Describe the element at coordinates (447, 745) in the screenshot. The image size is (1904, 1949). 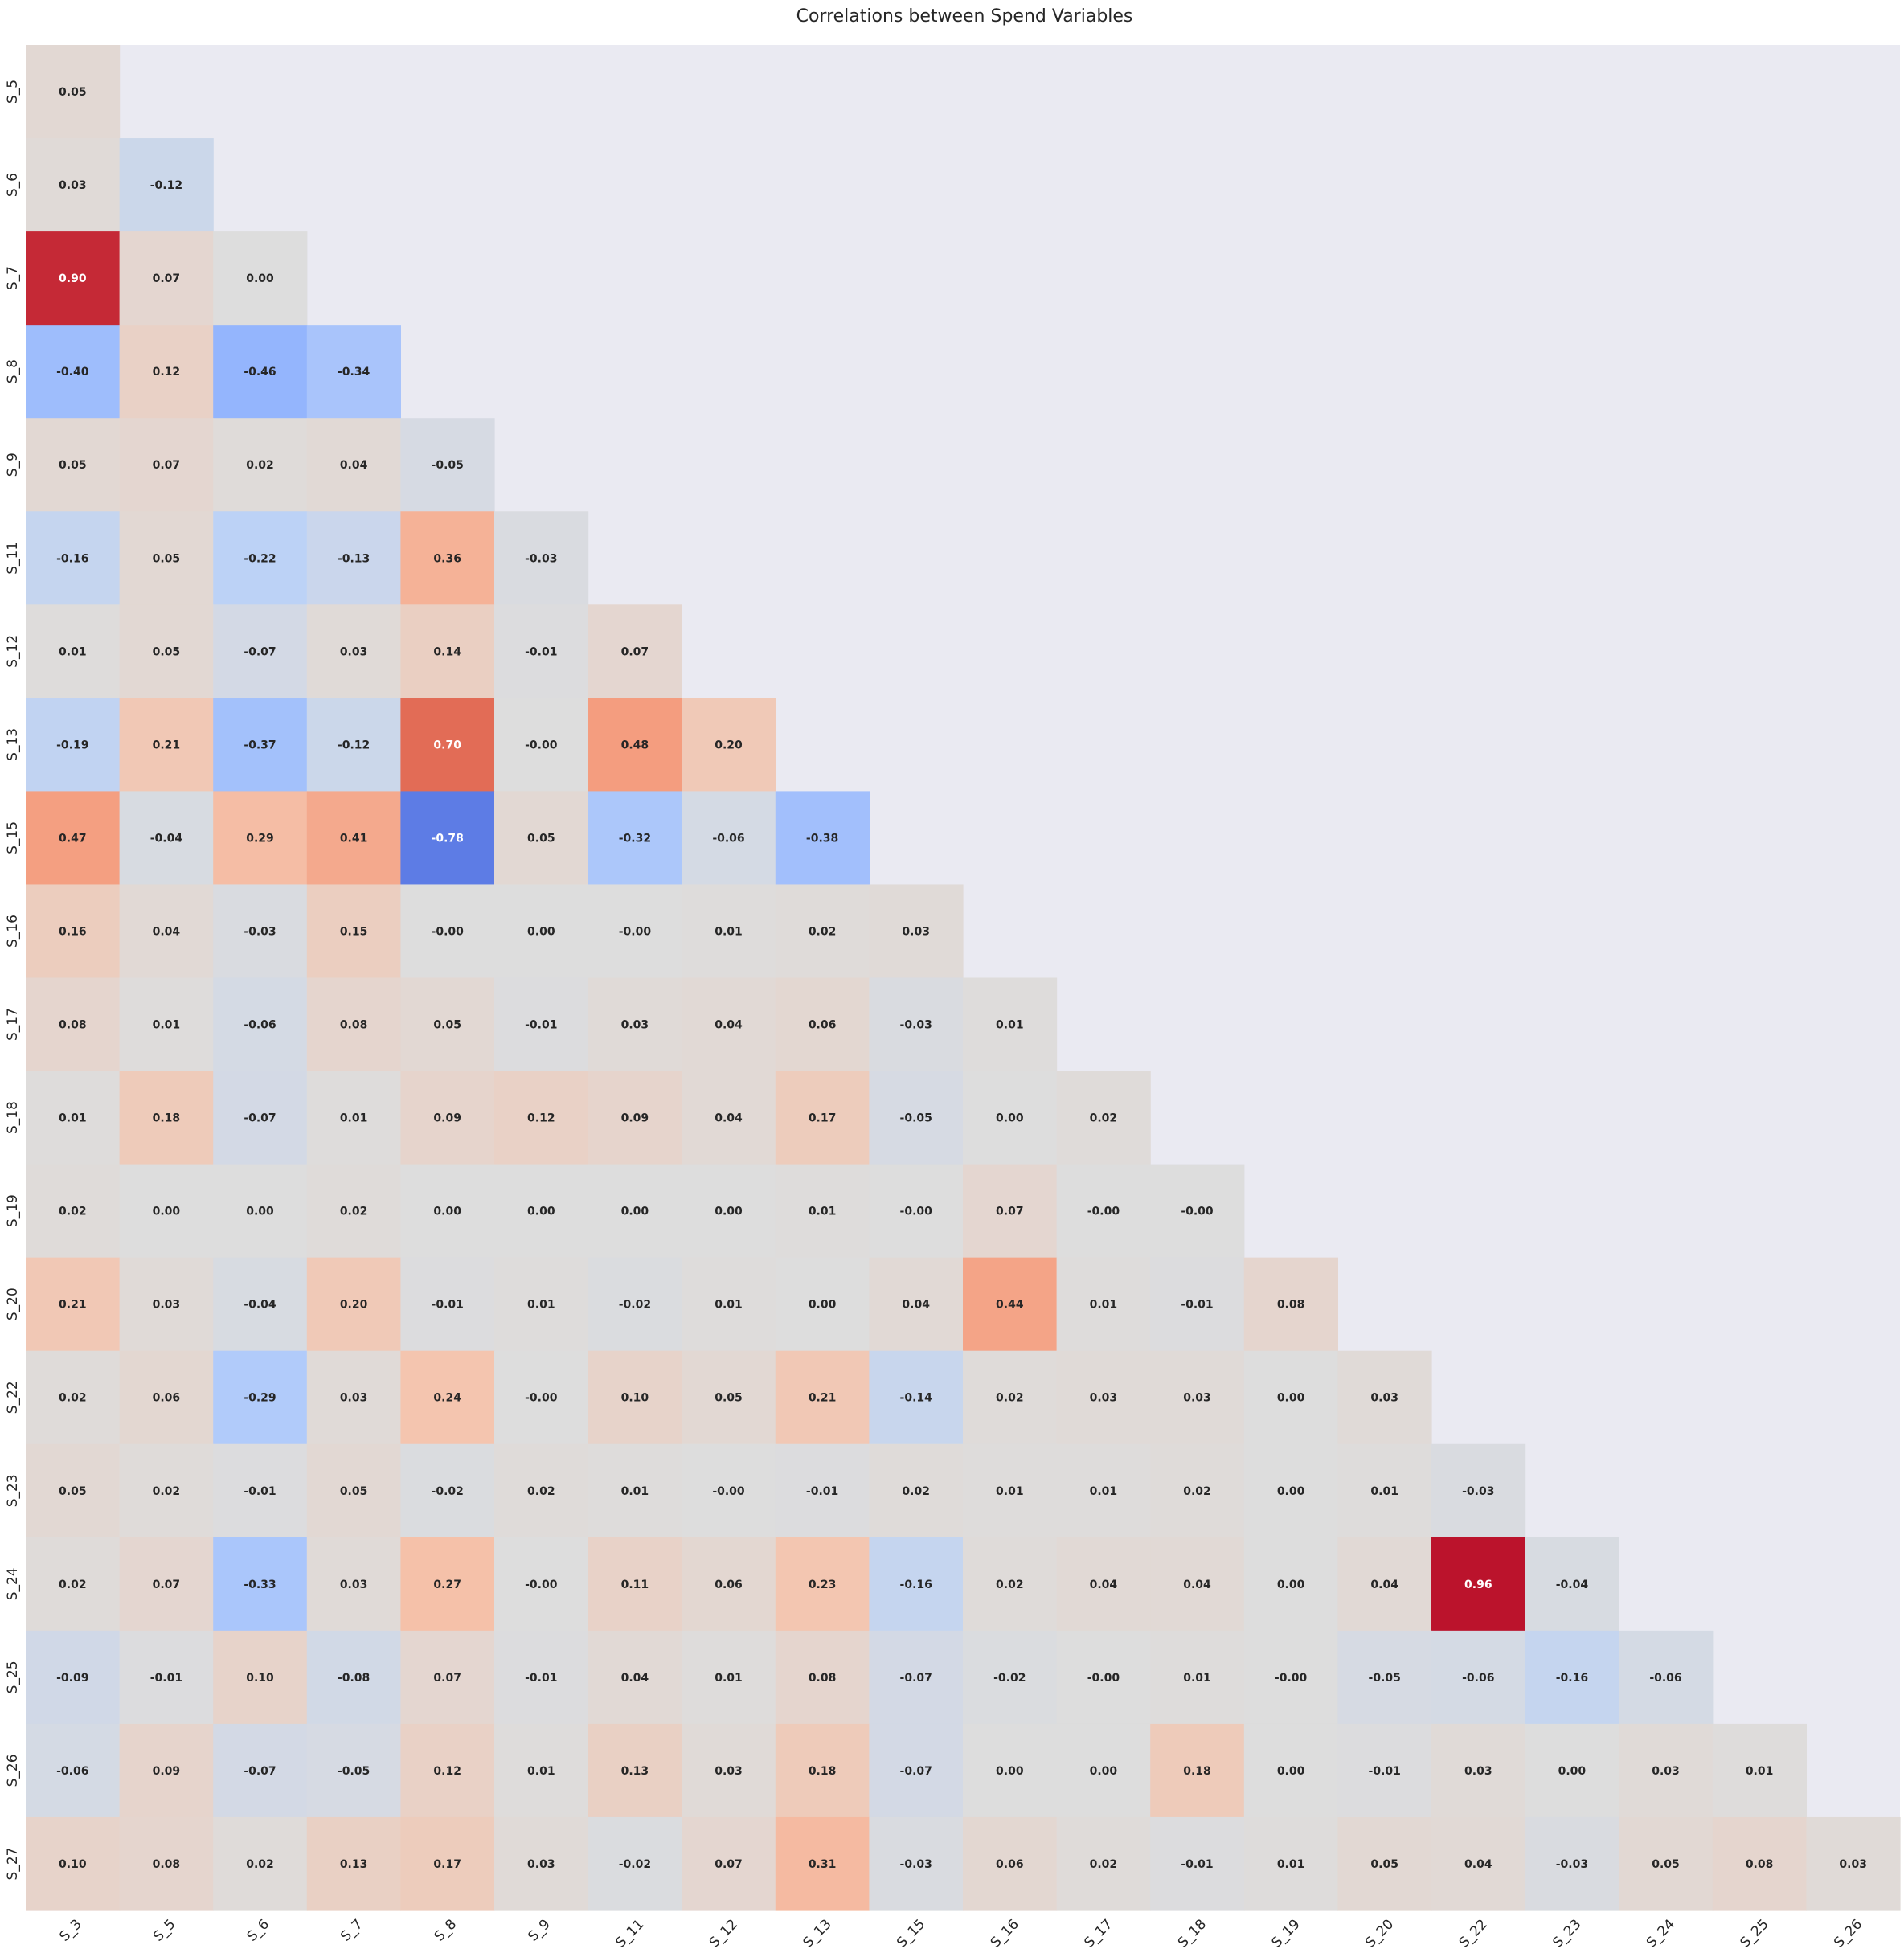
I see `cell-value-label: 0.70` at that location.